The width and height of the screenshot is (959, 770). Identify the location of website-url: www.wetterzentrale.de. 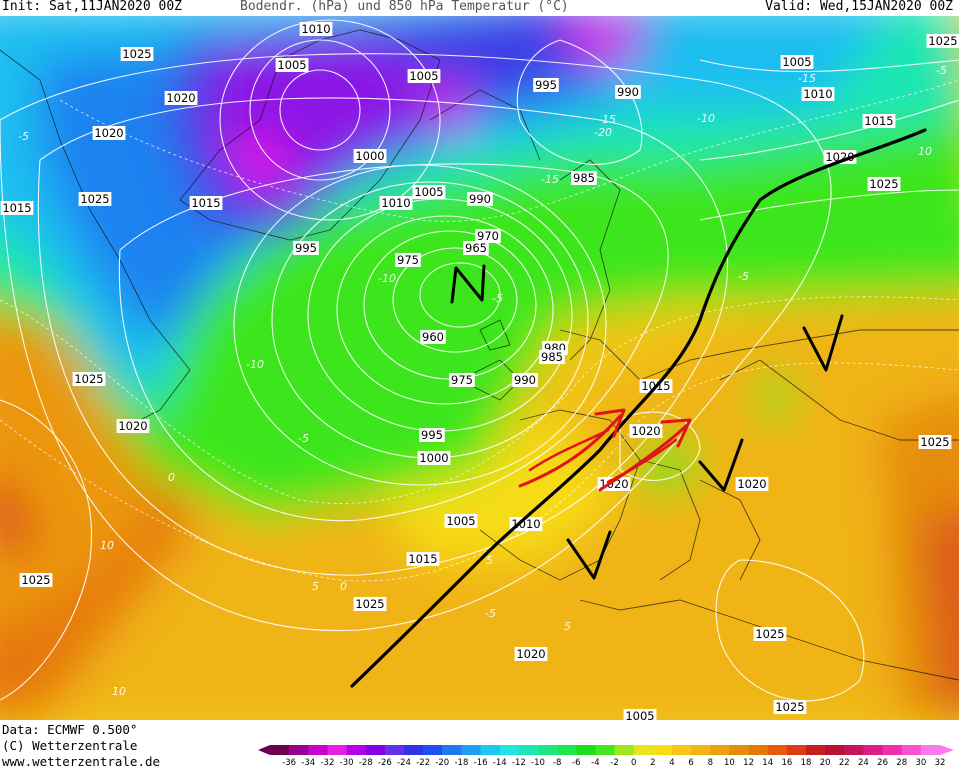
(81, 761).